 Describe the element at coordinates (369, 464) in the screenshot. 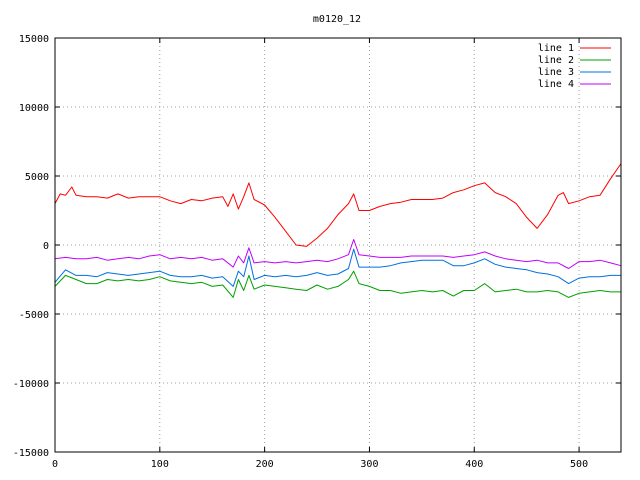

I see `x-tick-label: 300` at that location.